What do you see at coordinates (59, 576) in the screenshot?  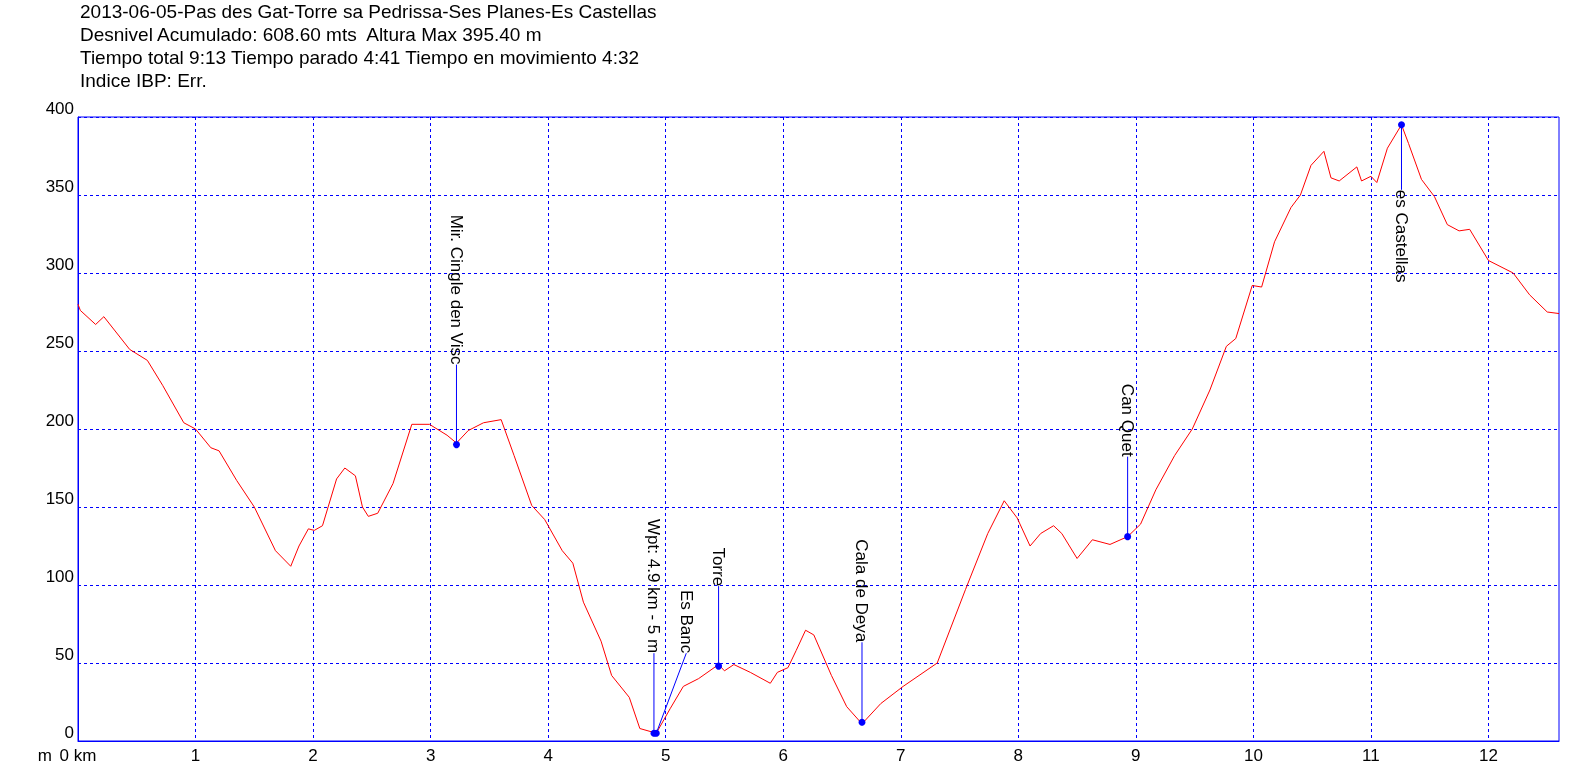 I see `y-tick-label: 100` at bounding box center [59, 576].